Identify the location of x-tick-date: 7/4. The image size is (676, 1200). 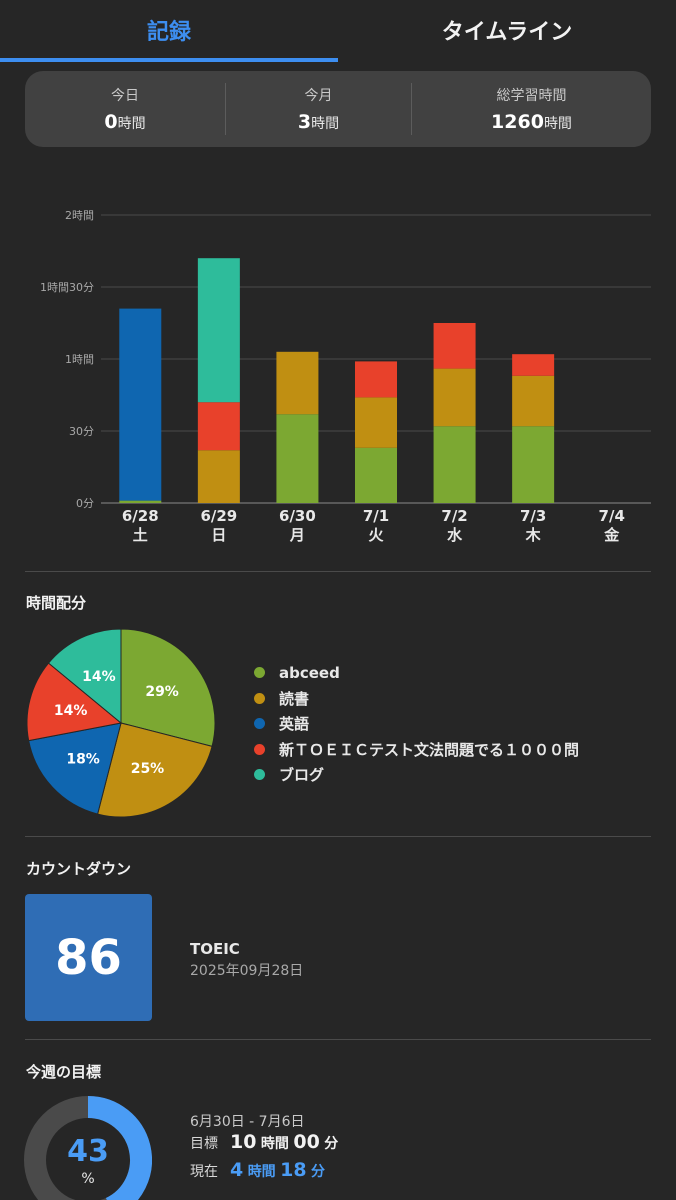
(612, 516).